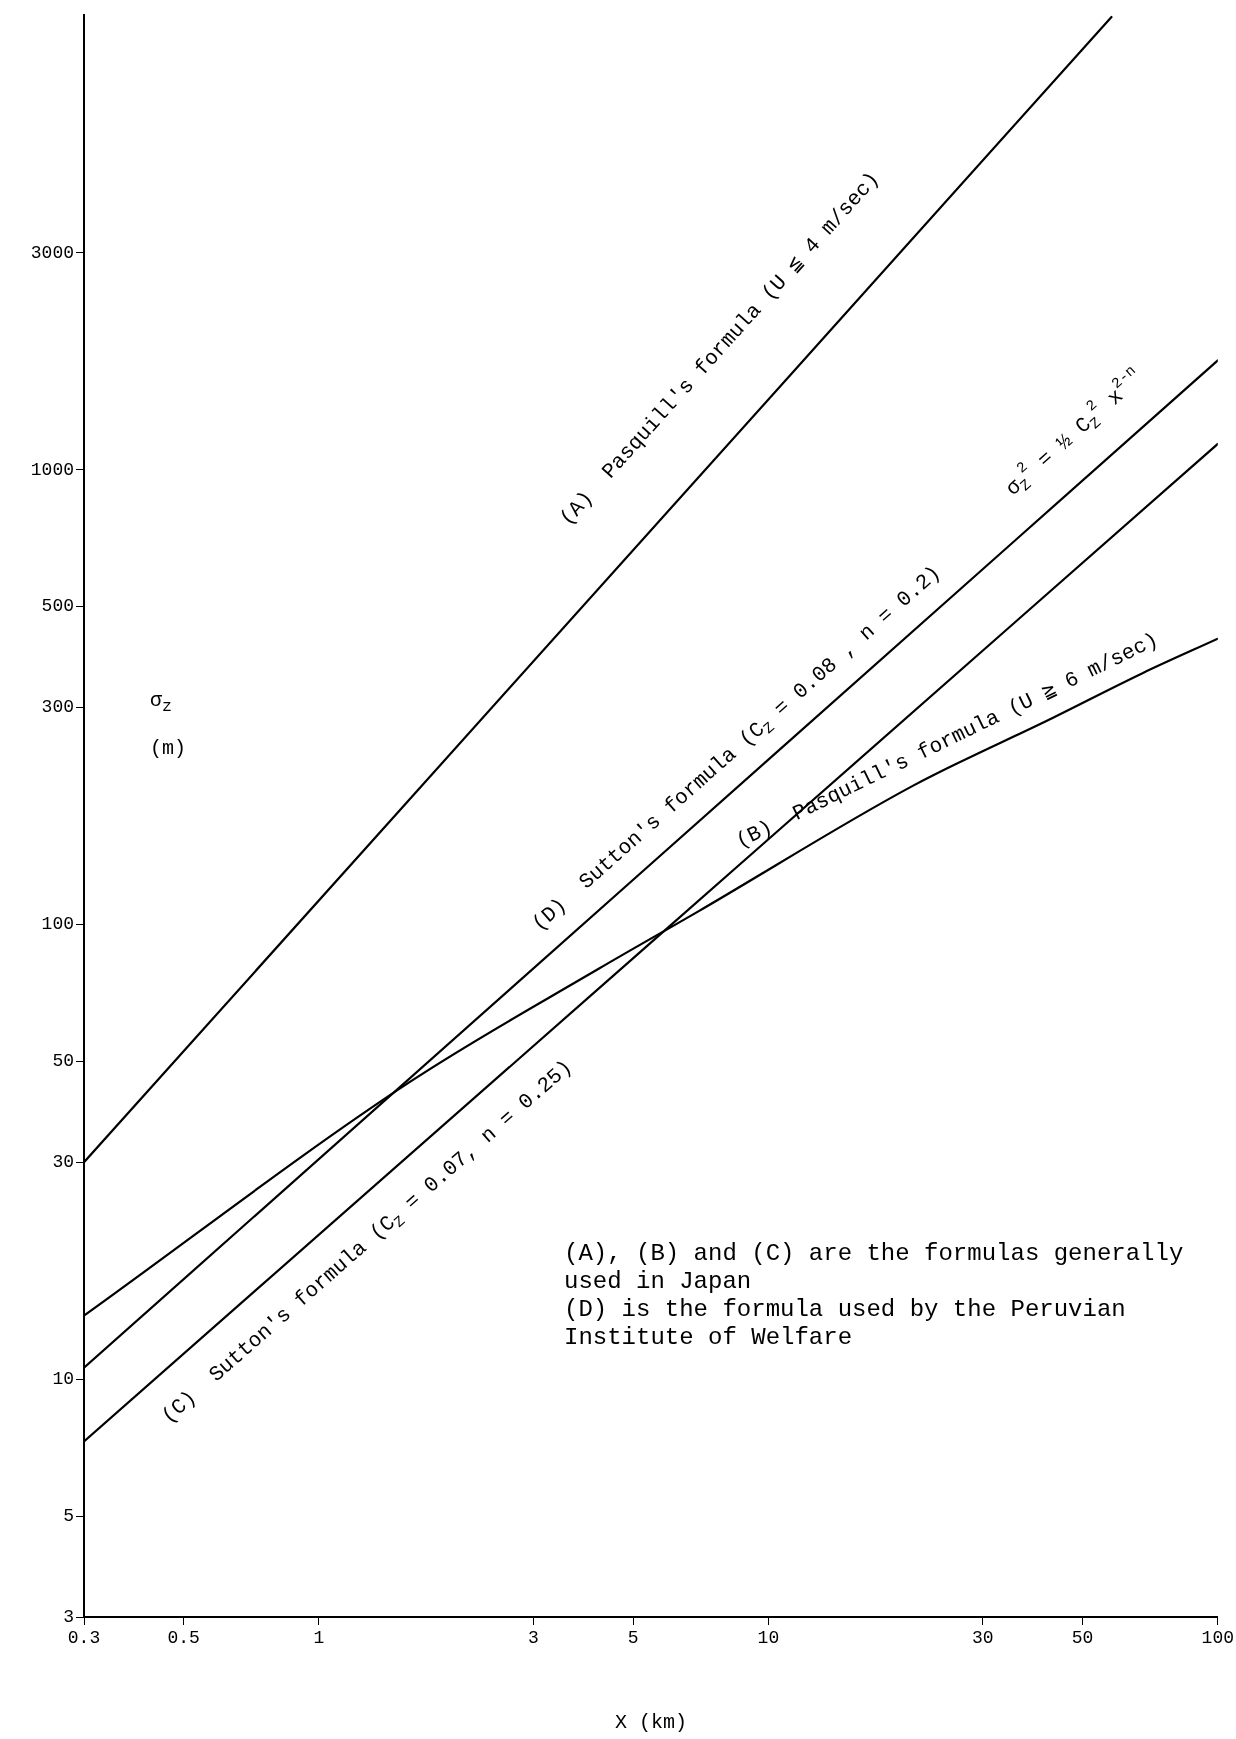  What do you see at coordinates (650, 1723) in the screenshot?
I see `x-axis-title: X (km)` at bounding box center [650, 1723].